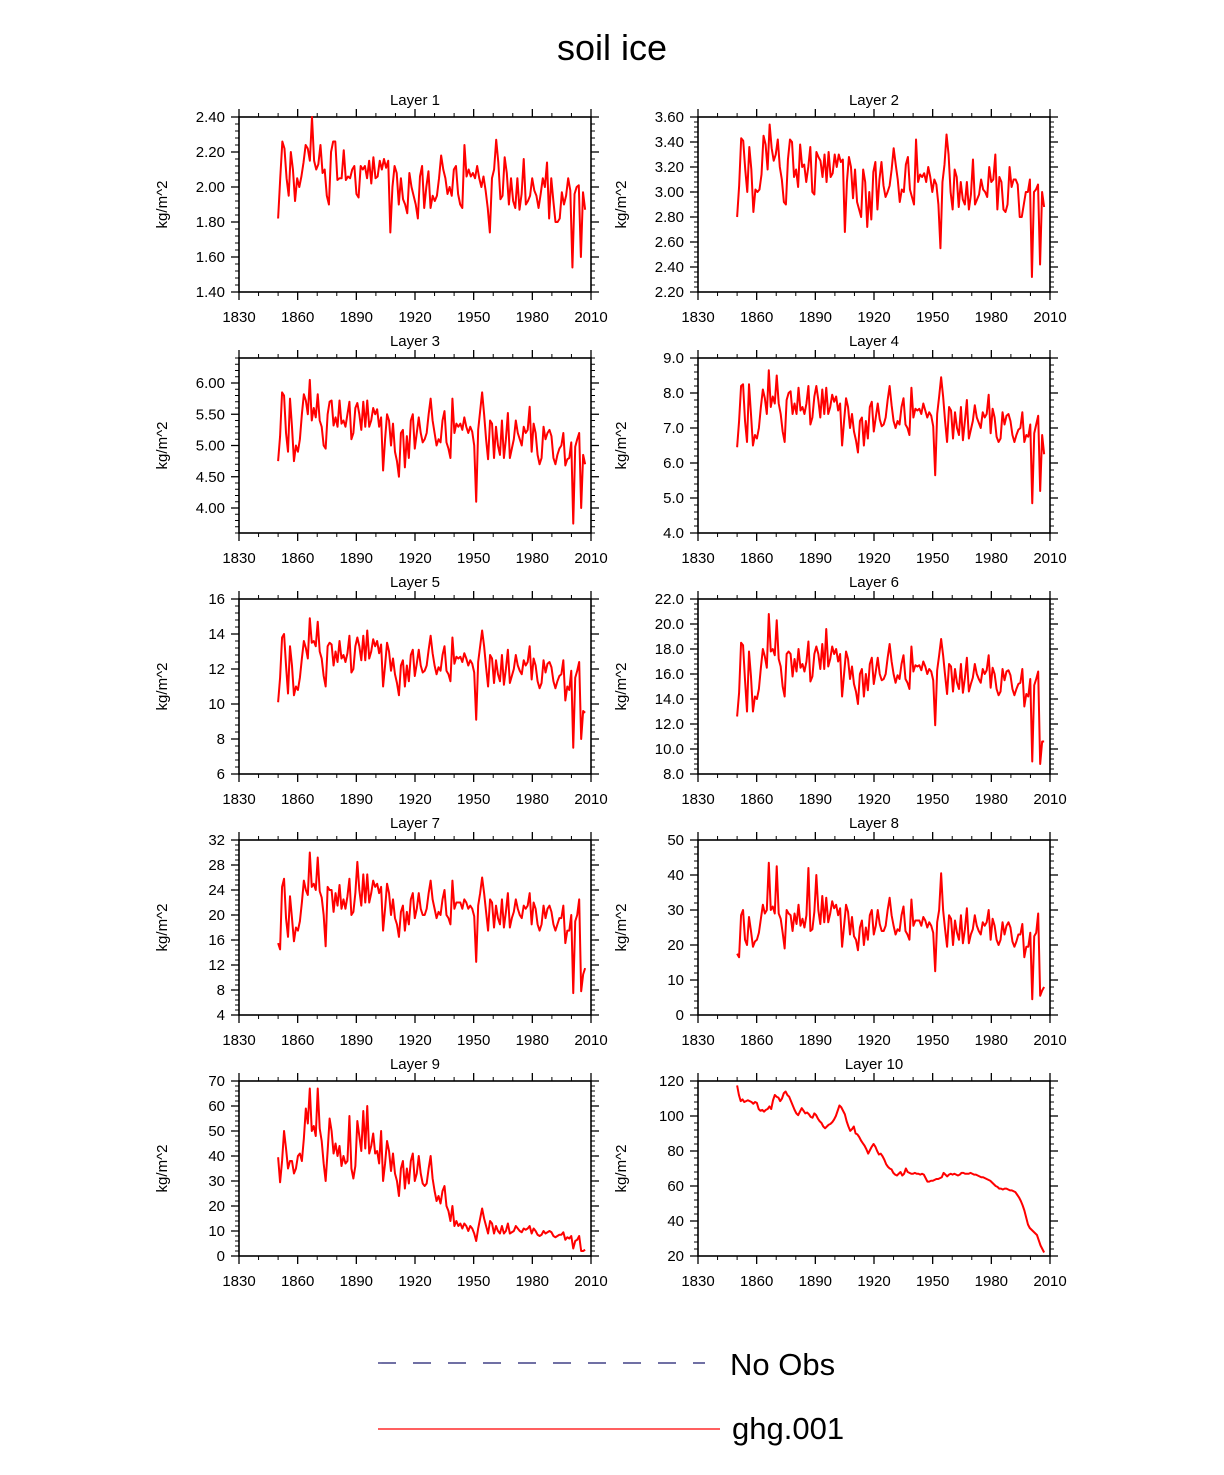 This screenshot has width=1224, height=1475. What do you see at coordinates (874, 1064) in the screenshot?
I see `panel-title: Layer 10` at bounding box center [874, 1064].